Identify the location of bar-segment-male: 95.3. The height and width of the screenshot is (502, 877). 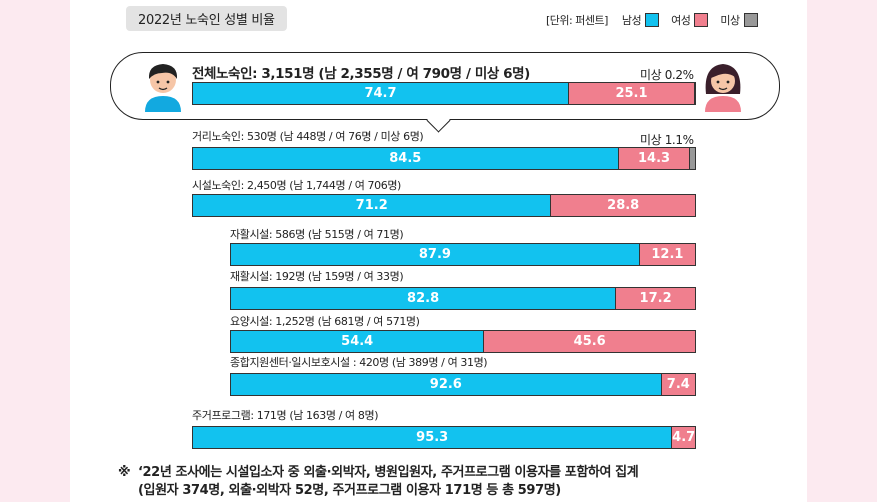
(432, 437).